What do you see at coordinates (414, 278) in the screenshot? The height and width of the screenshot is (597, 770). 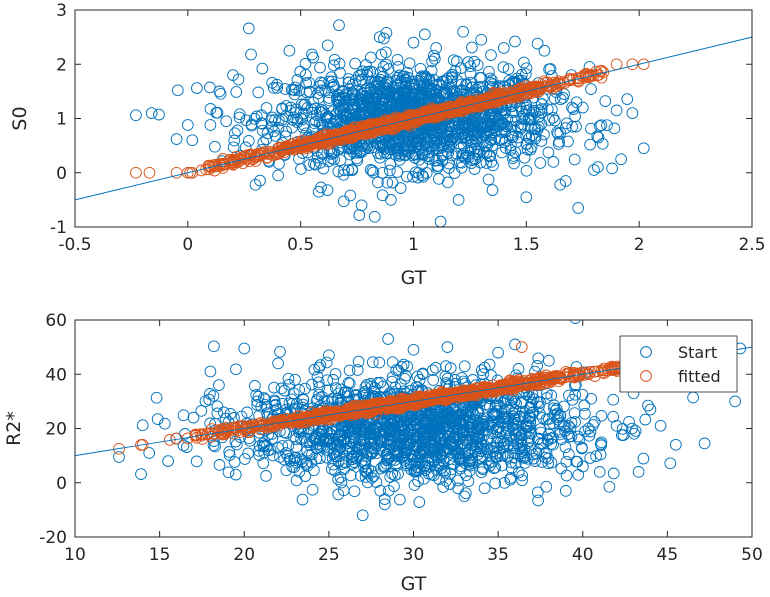 I see `x-axis-label: GT` at bounding box center [414, 278].